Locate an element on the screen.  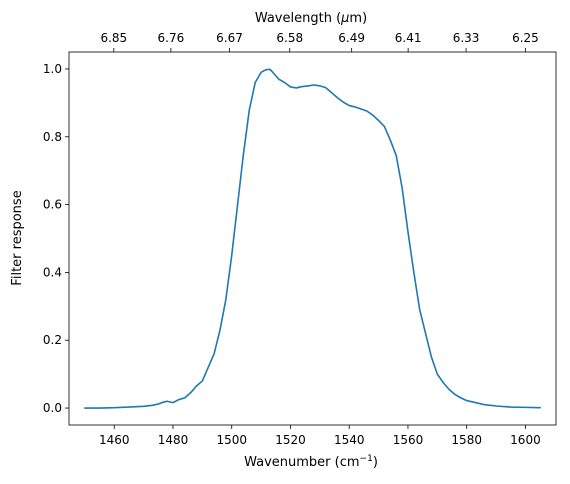
top-tick-label: 6.58 is located at coordinates (289, 38).